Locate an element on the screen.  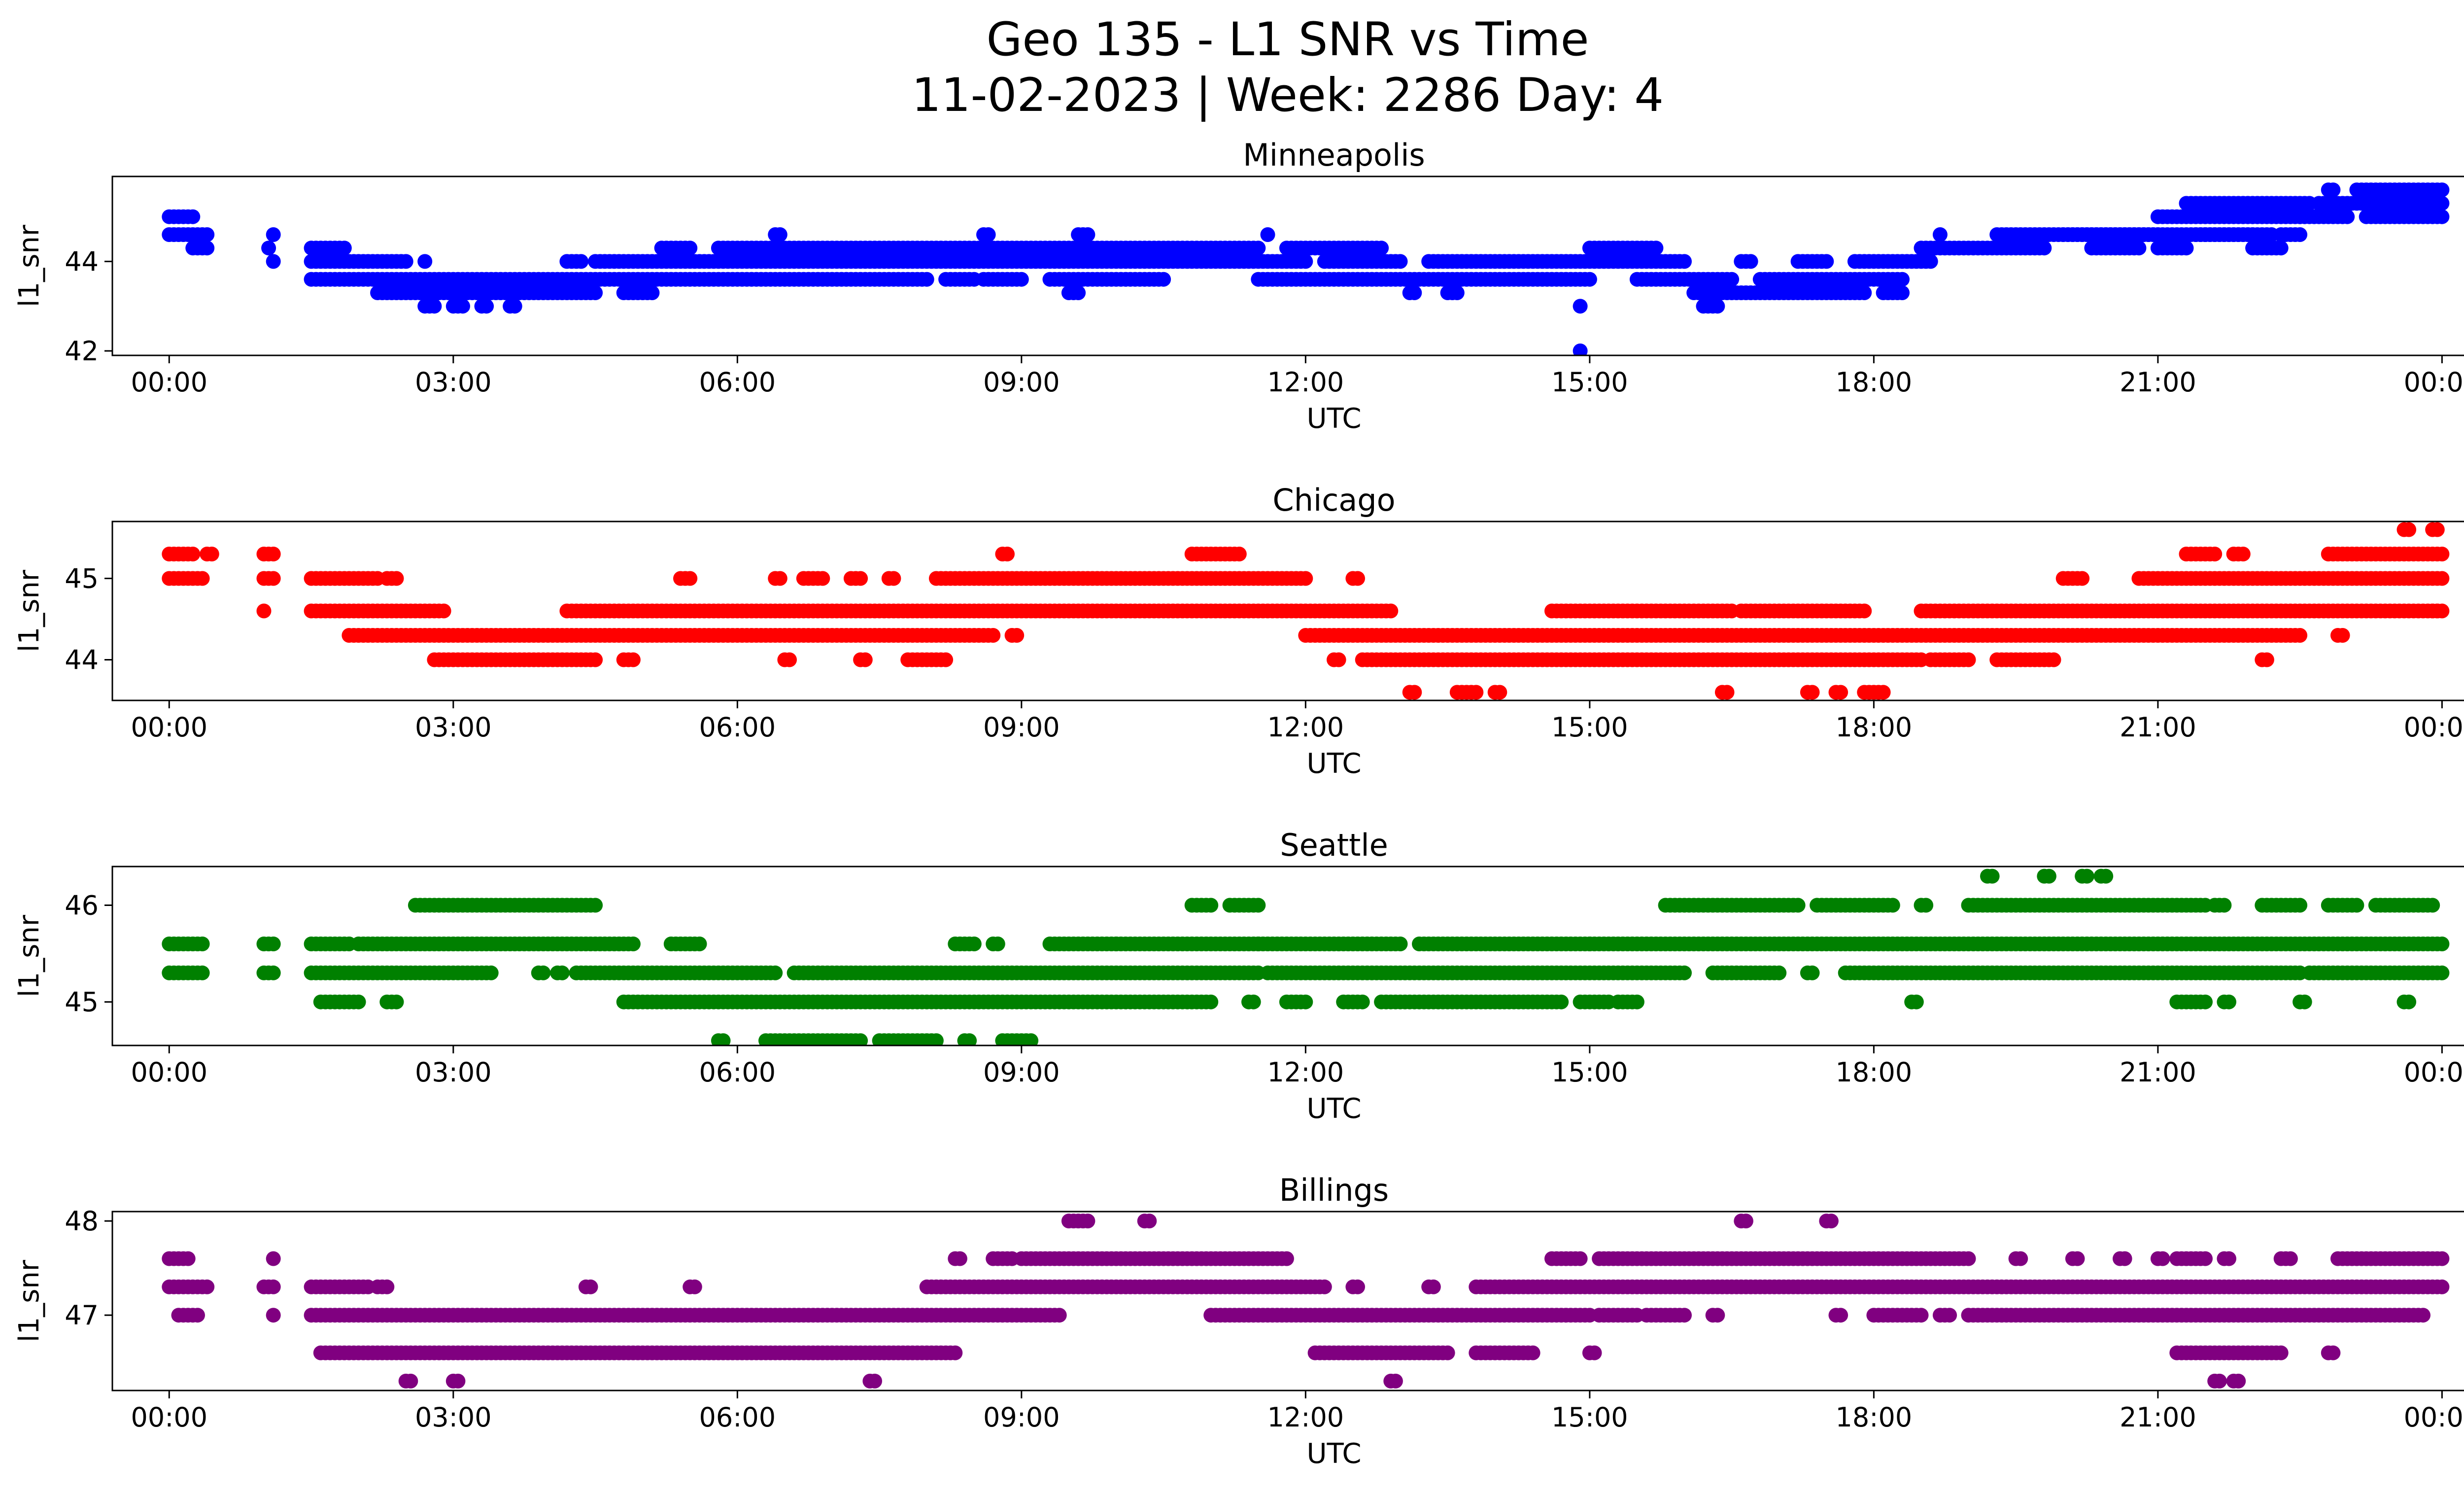
billings-x-tick-label: 18:00 is located at coordinates (1874, 1417).